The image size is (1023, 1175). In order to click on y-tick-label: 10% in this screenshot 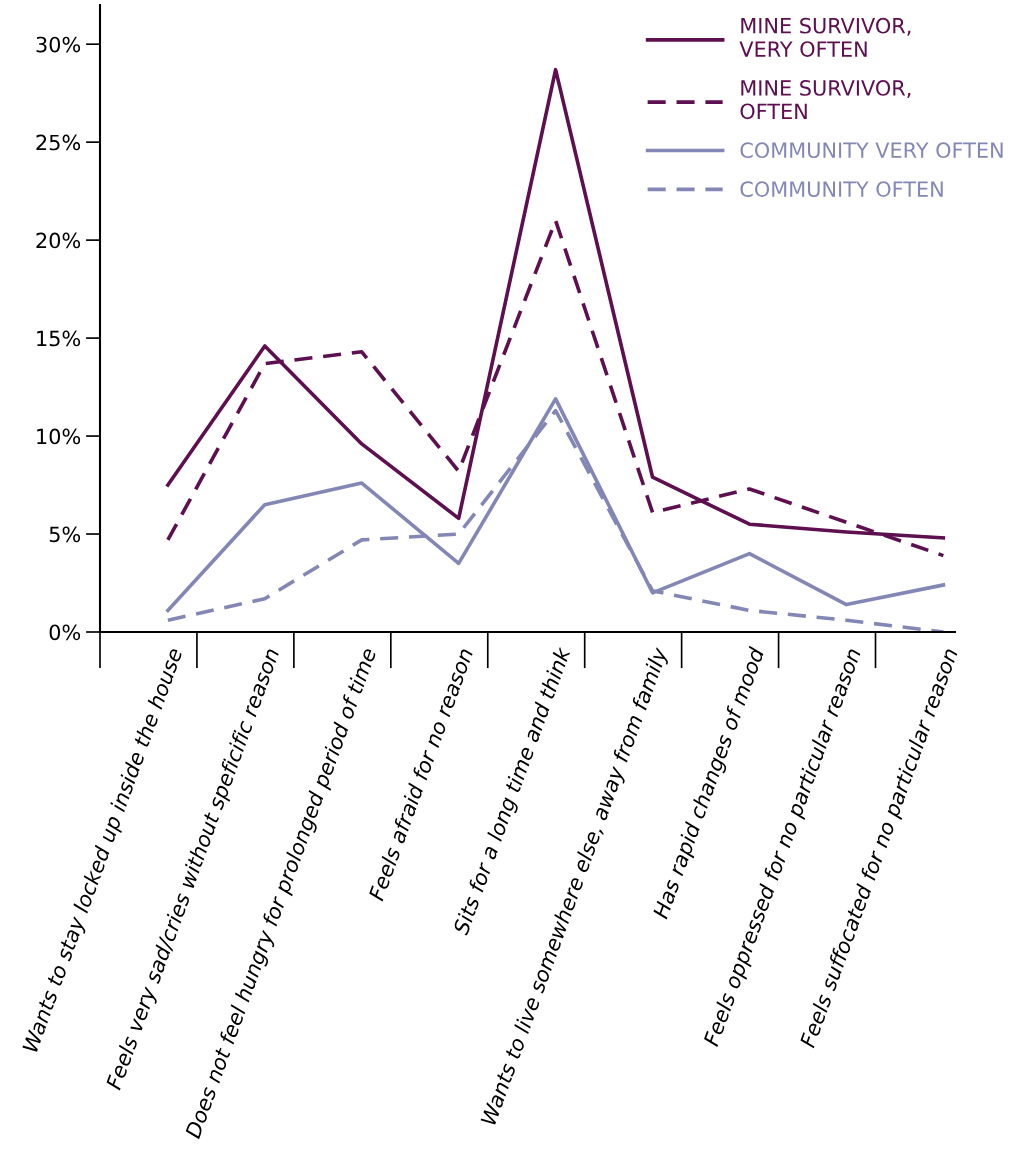, I will do `click(59, 436)`.